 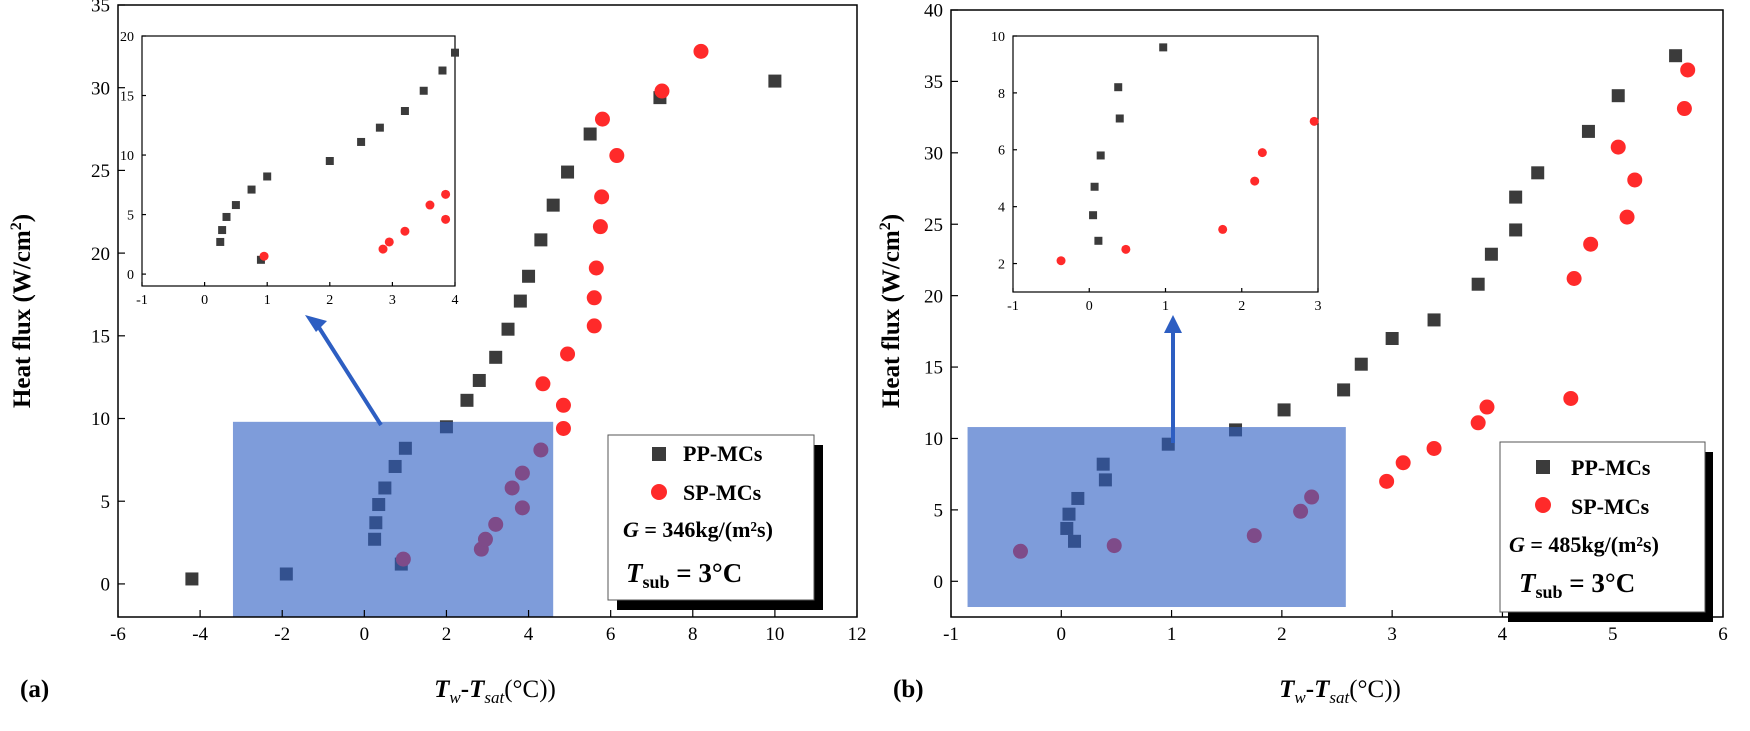 I want to click on main-a-ytick-label-20: 20, so click(x=100, y=254).